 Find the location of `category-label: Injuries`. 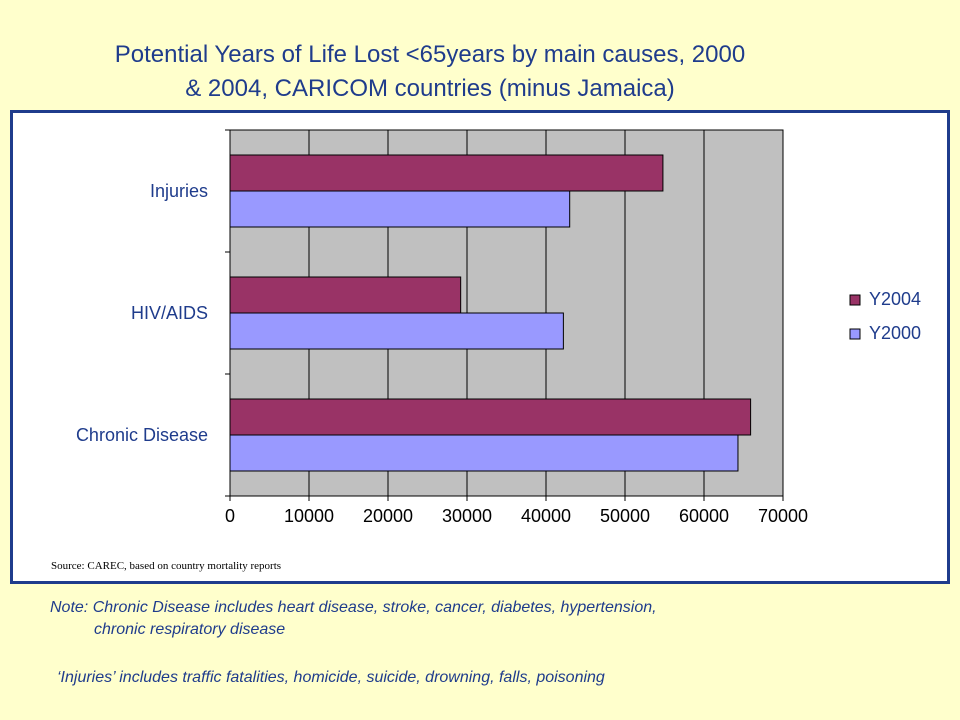

category-label: Injuries is located at coordinates (179, 191).